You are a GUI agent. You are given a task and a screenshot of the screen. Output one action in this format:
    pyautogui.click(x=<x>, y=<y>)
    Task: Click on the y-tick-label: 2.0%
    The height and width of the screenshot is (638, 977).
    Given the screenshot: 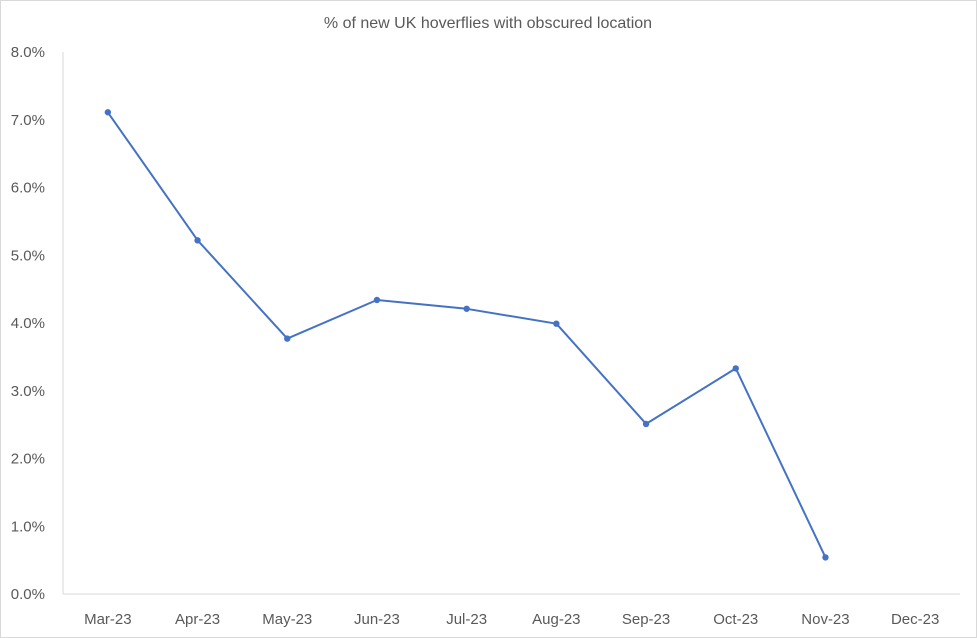 What is the action you would take?
    pyautogui.click(x=28, y=459)
    